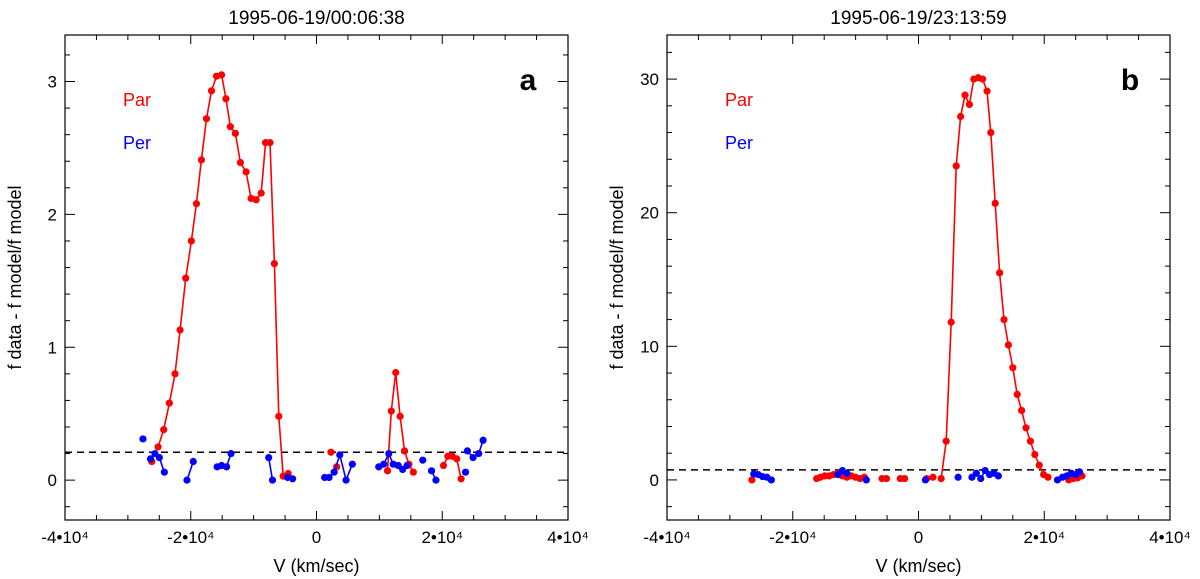  What do you see at coordinates (52, 347) in the screenshot?
I see `y-tick-label: 1` at bounding box center [52, 347].